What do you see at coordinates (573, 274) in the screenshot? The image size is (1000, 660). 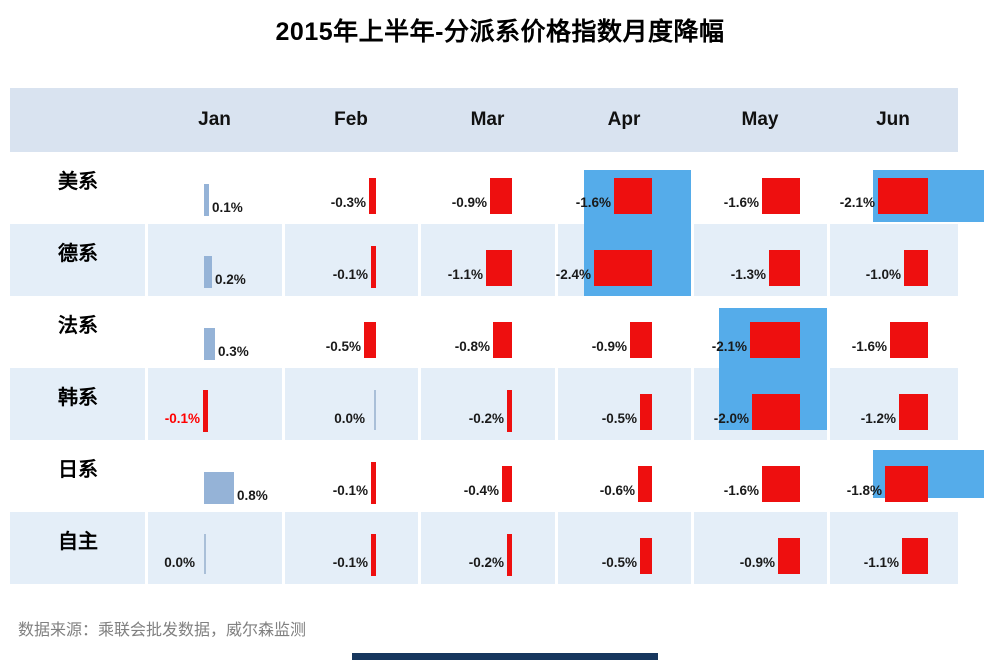 I see `value-label: -2.4%` at bounding box center [573, 274].